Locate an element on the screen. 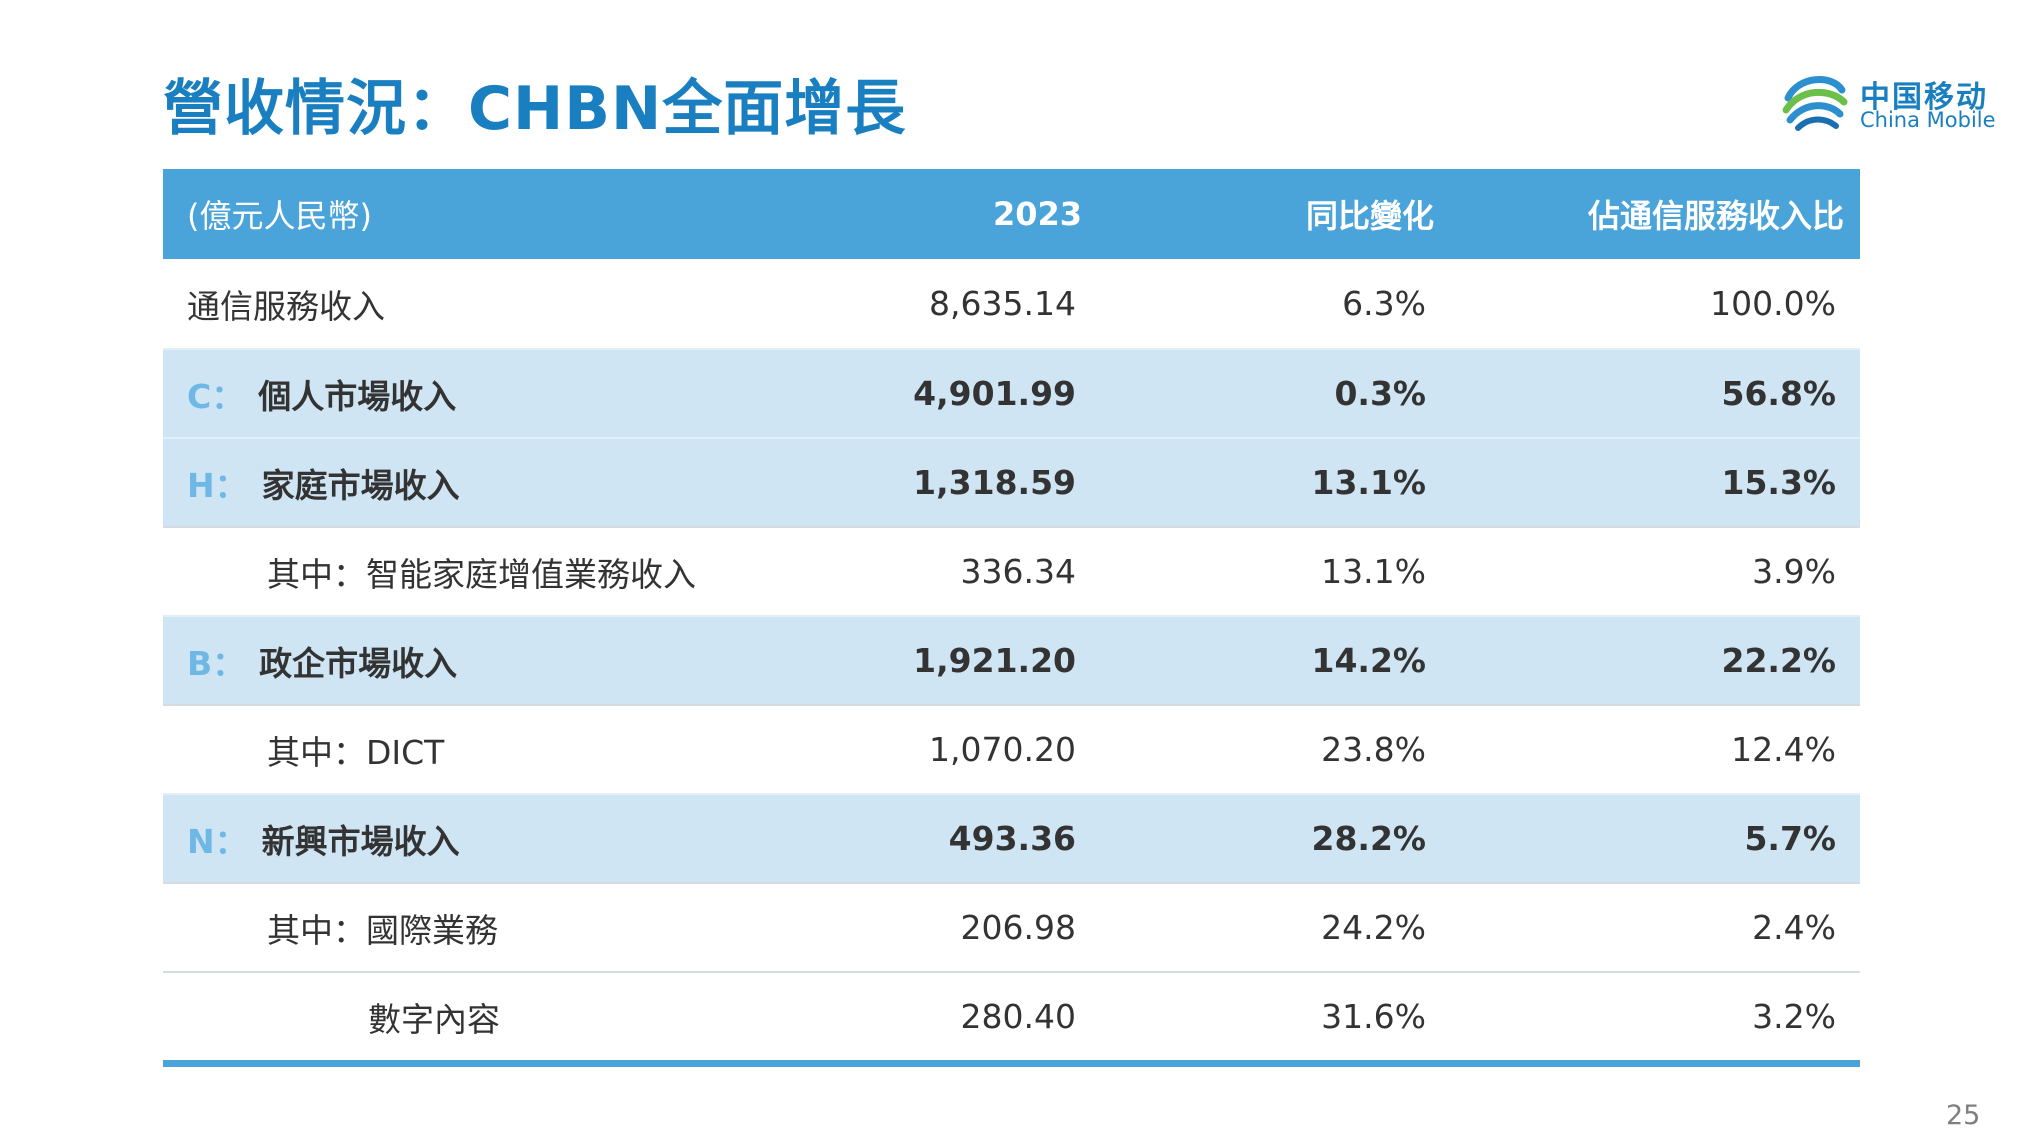 The width and height of the screenshot is (2038, 1146). row-label-cell: C： 個人市場收入 is located at coordinates (321, 393).